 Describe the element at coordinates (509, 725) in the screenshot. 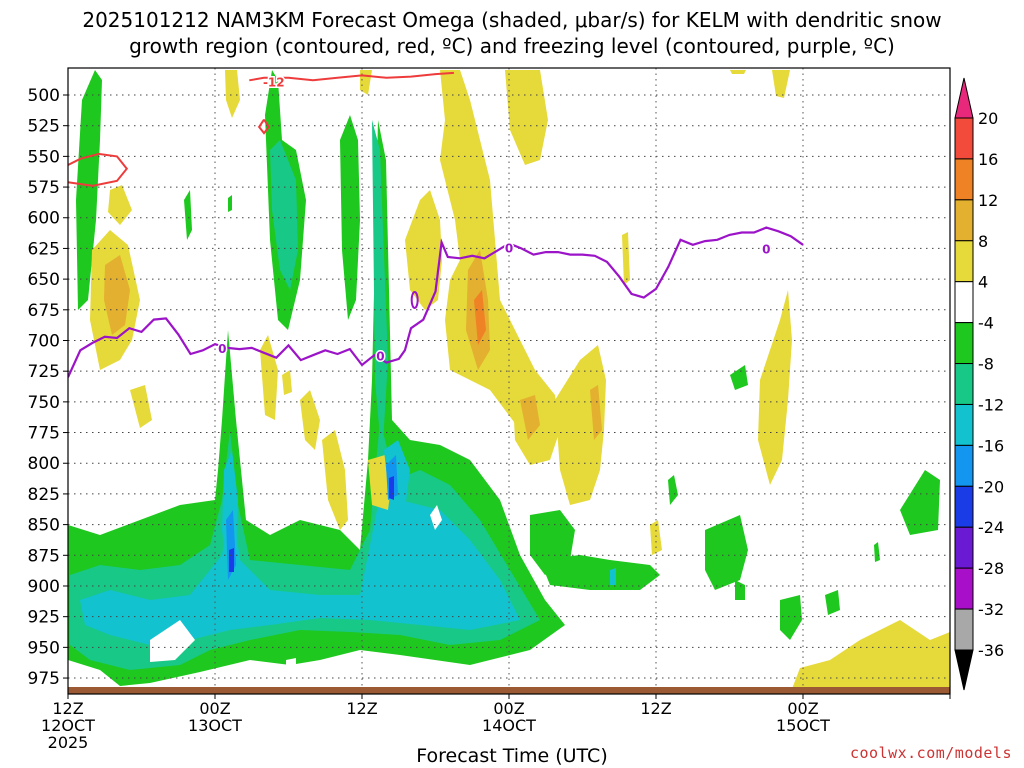

I see `x-tick-label: 14OCT` at that location.